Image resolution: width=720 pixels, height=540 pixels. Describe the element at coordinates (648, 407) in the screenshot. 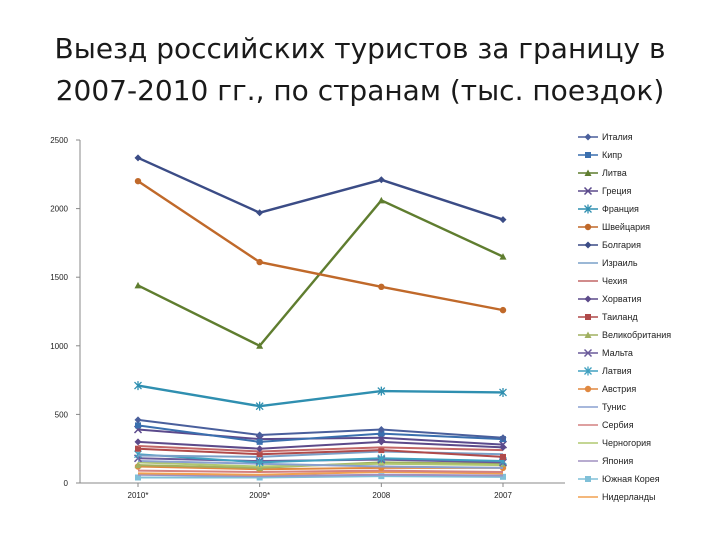

I see `legend-item: Тунис` at that location.